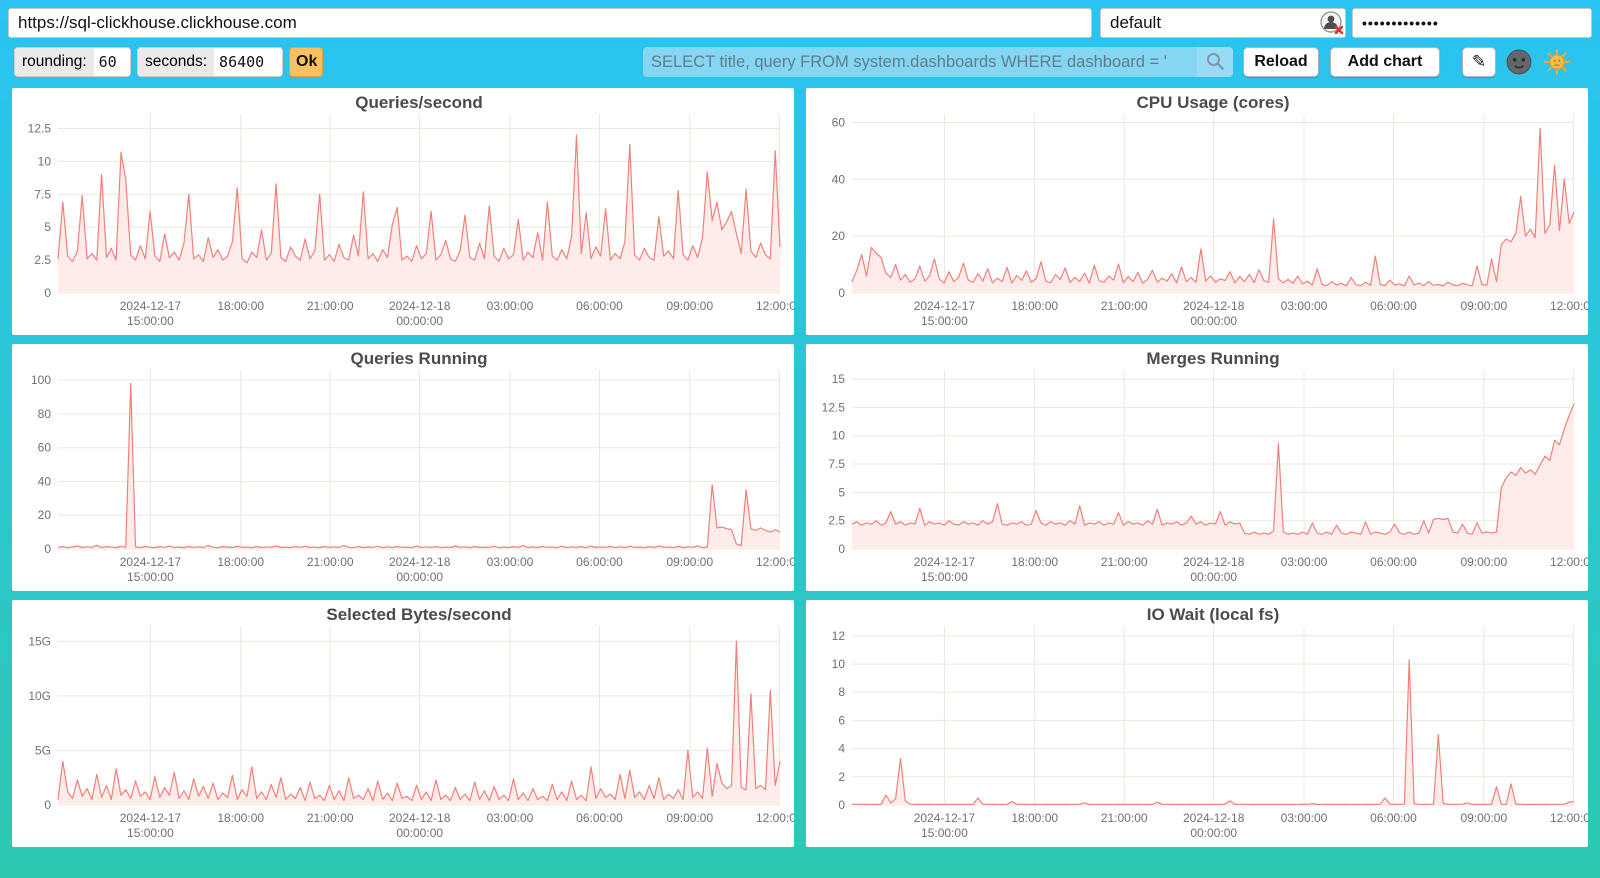 The height and width of the screenshot is (878, 1600). Describe the element at coordinates (1519, 62) in the screenshot. I see `dark-theme-toggle` at that location.